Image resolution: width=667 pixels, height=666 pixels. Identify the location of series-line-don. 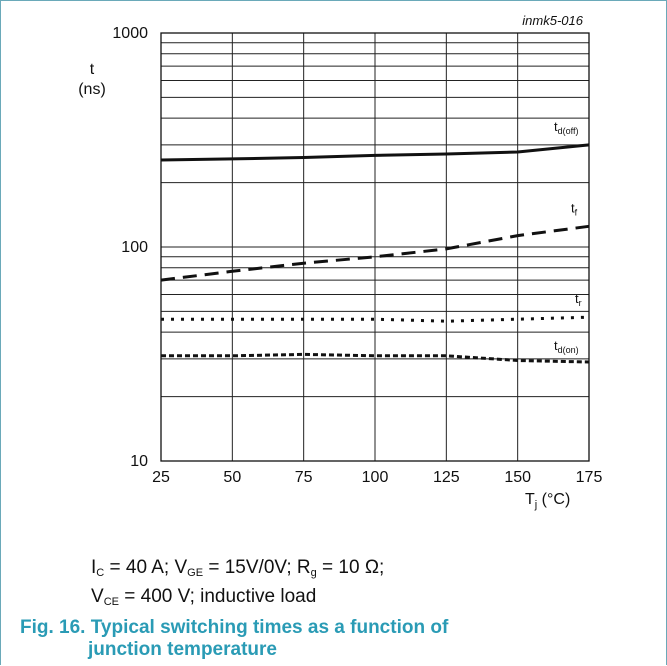
(375, 358).